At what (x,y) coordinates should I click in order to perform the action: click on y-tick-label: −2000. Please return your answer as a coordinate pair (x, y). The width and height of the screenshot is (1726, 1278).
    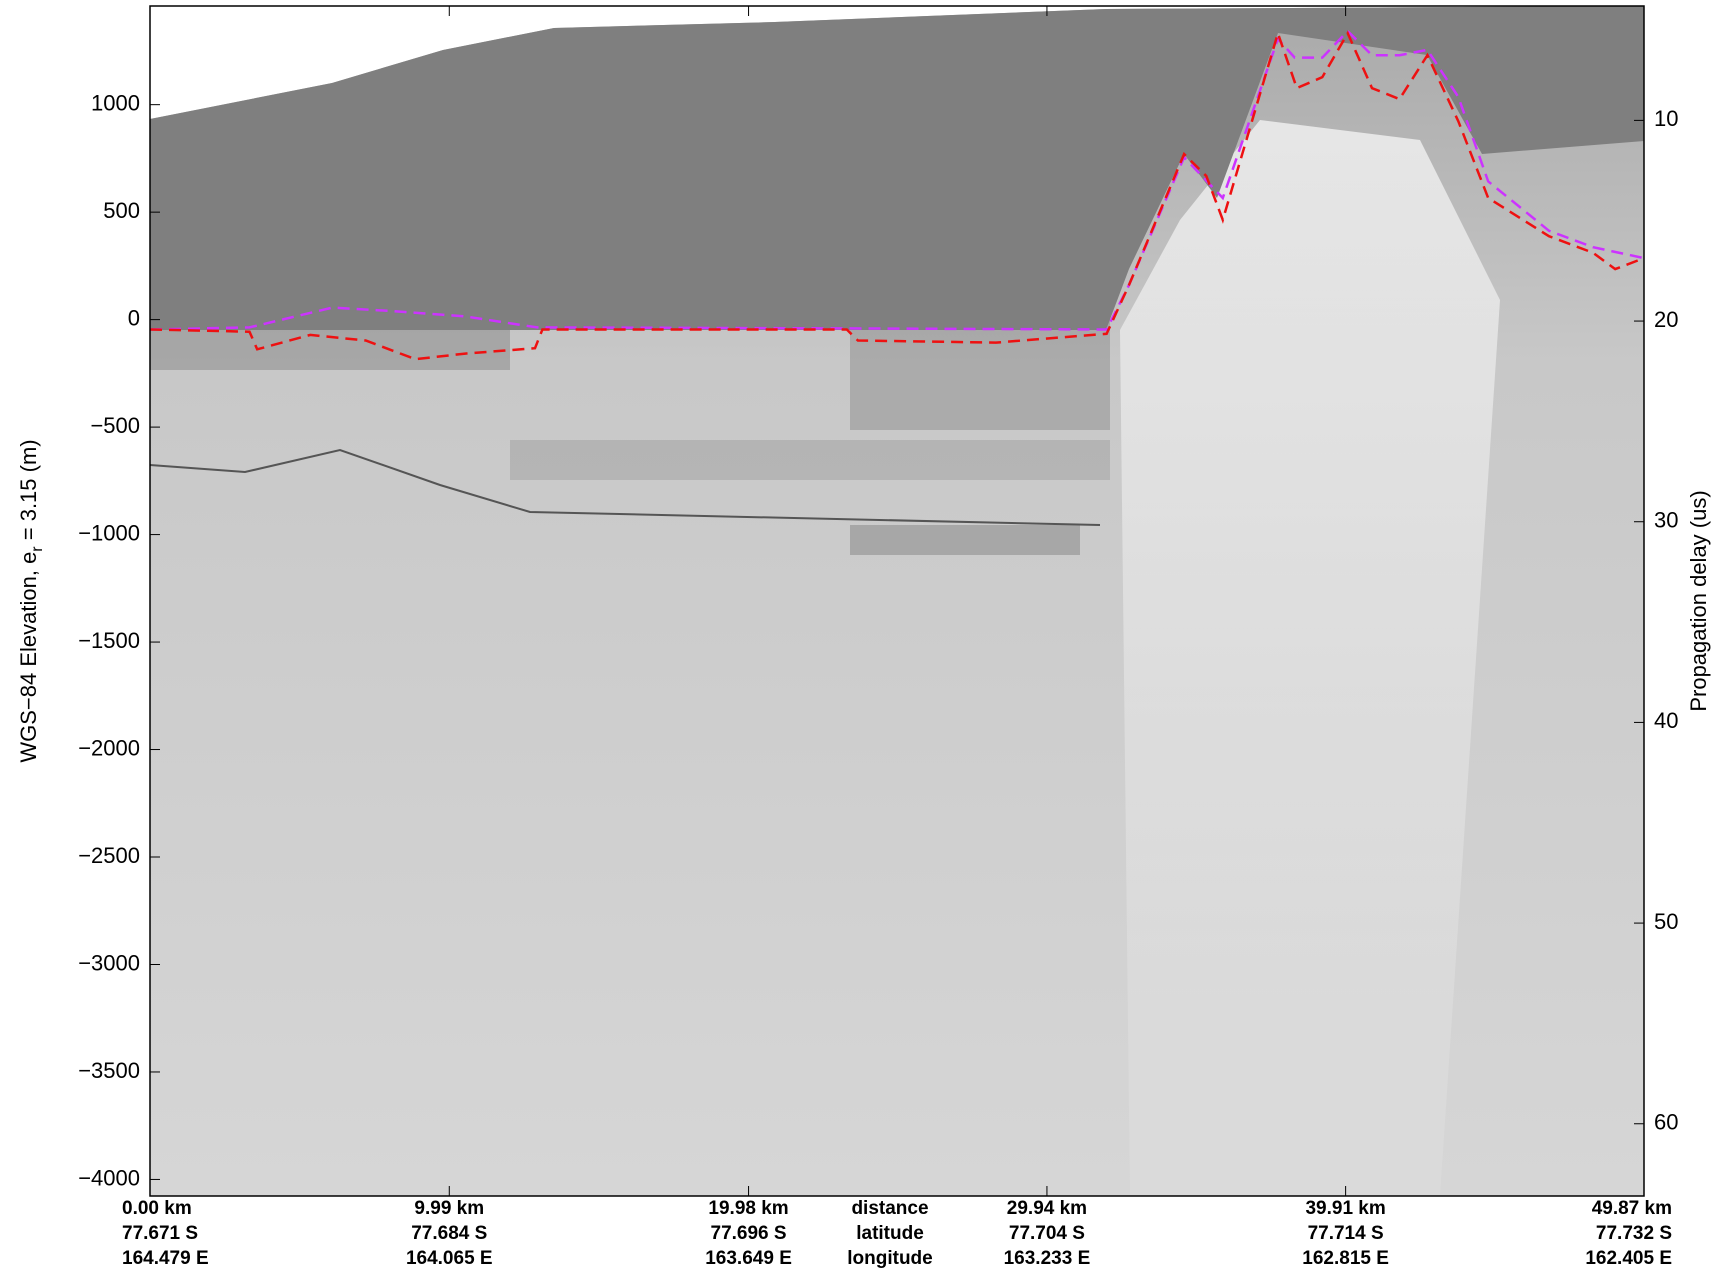
    Looking at the image, I should click on (109, 747).